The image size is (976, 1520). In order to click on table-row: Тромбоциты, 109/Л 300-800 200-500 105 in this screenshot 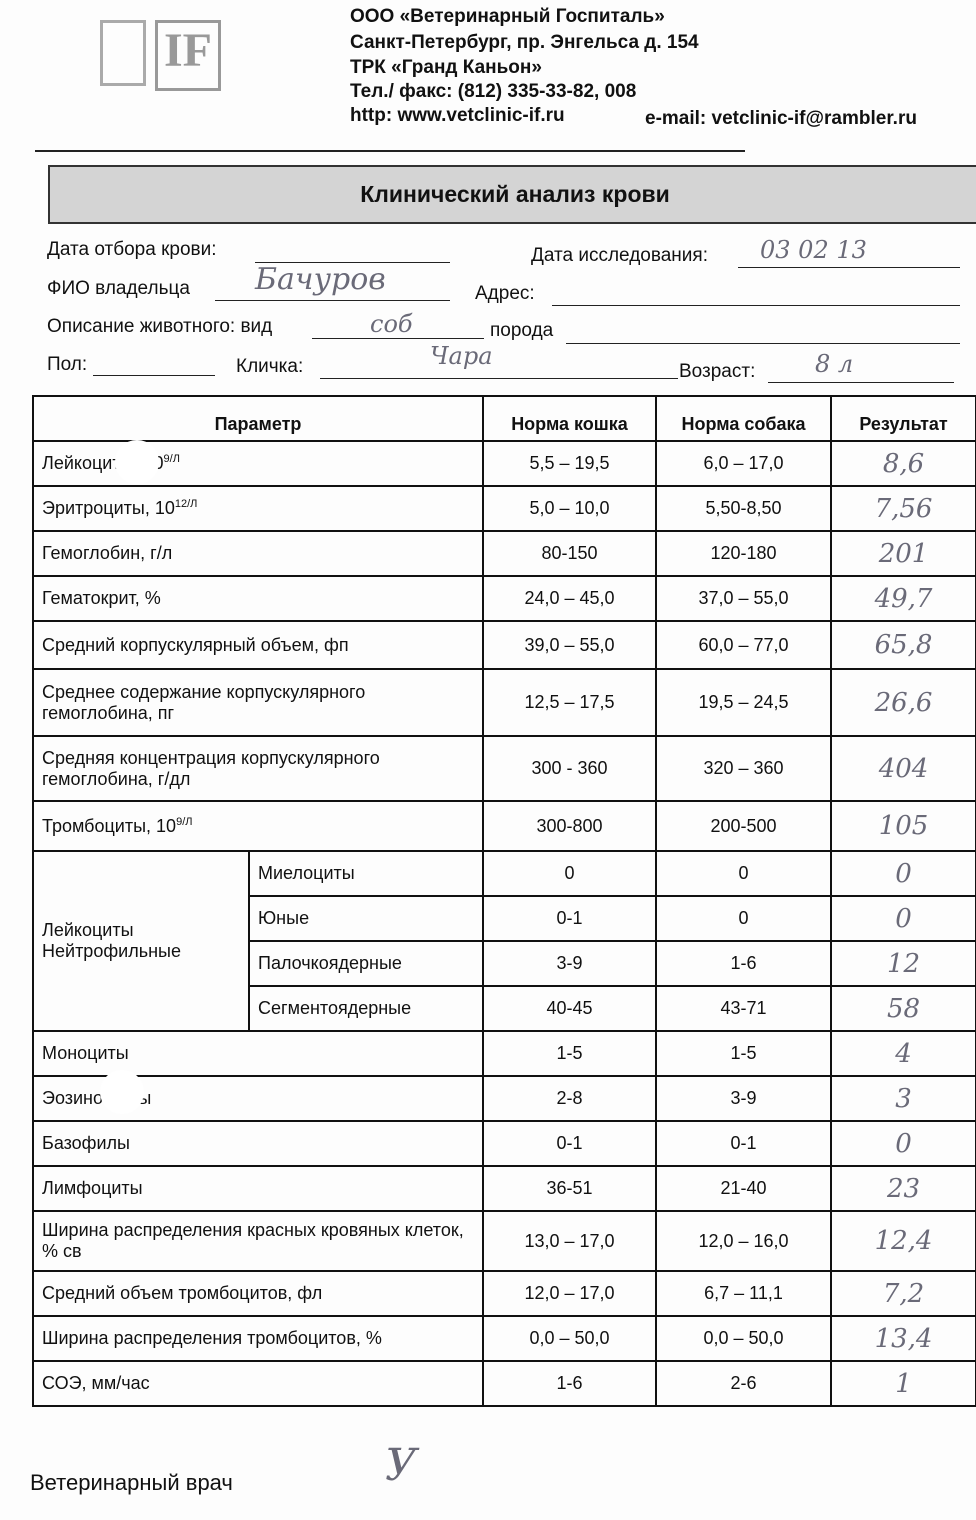, I will do `click(503, 826)`.